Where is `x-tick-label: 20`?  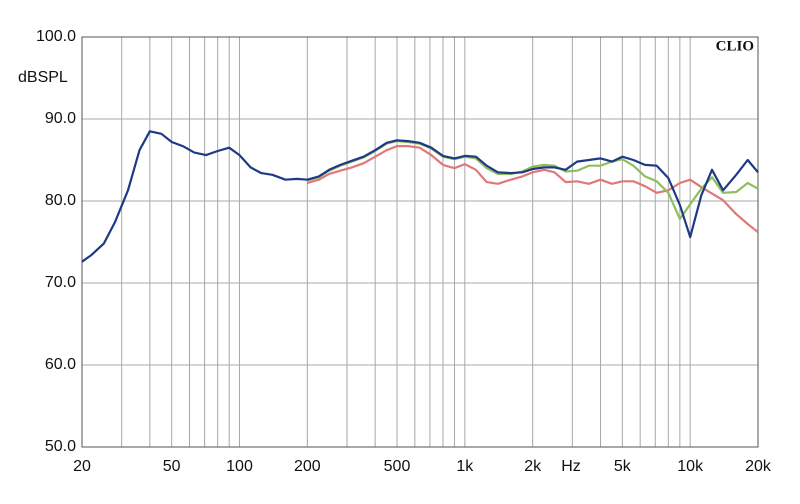
x-tick-label: 20 is located at coordinates (82, 466).